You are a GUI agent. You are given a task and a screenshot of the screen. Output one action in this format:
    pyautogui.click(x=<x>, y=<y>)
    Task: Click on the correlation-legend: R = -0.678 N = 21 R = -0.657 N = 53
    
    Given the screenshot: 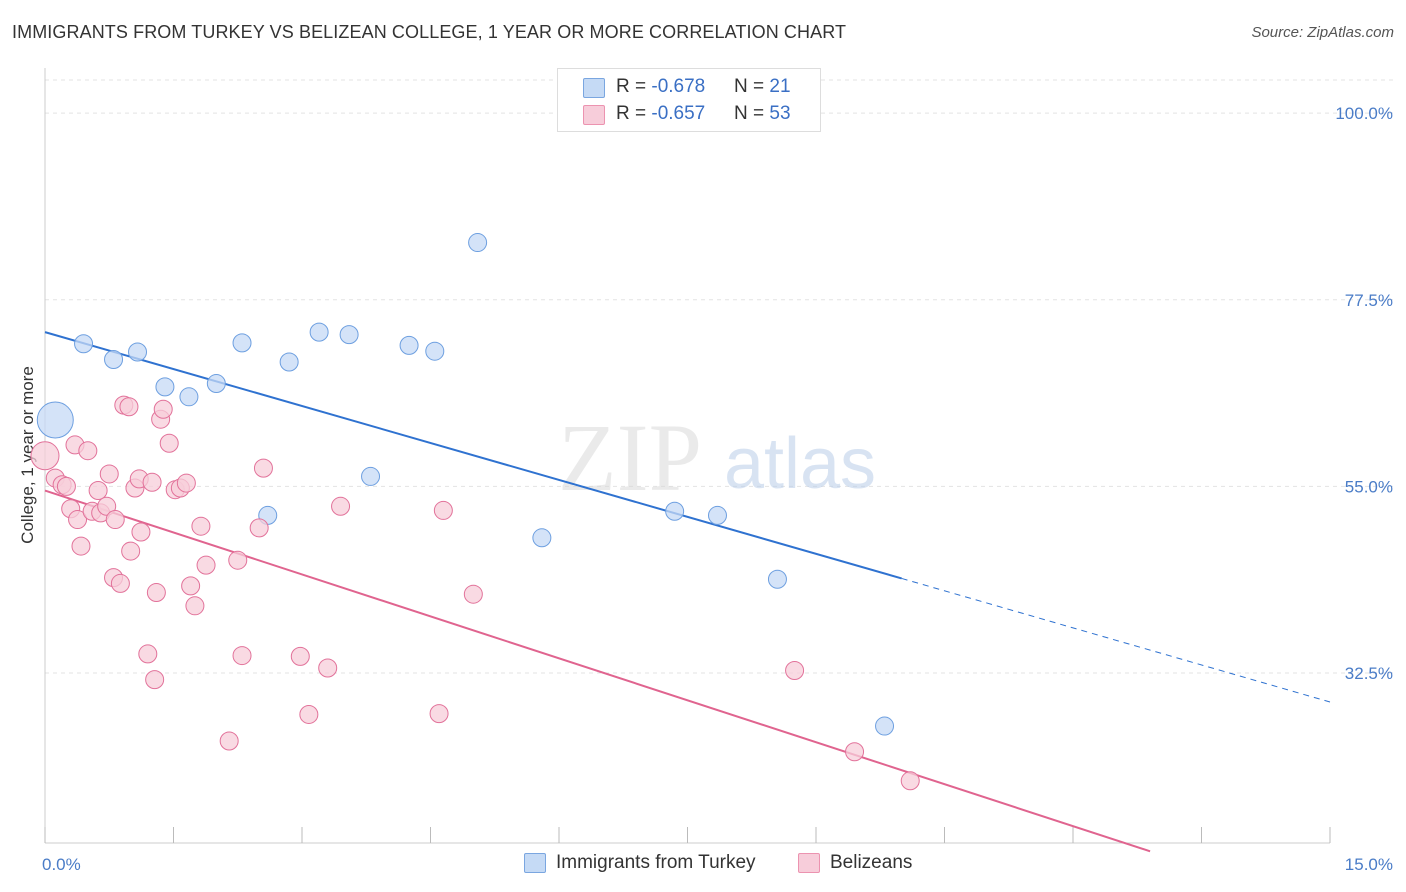 What is the action you would take?
    pyautogui.click(x=689, y=100)
    